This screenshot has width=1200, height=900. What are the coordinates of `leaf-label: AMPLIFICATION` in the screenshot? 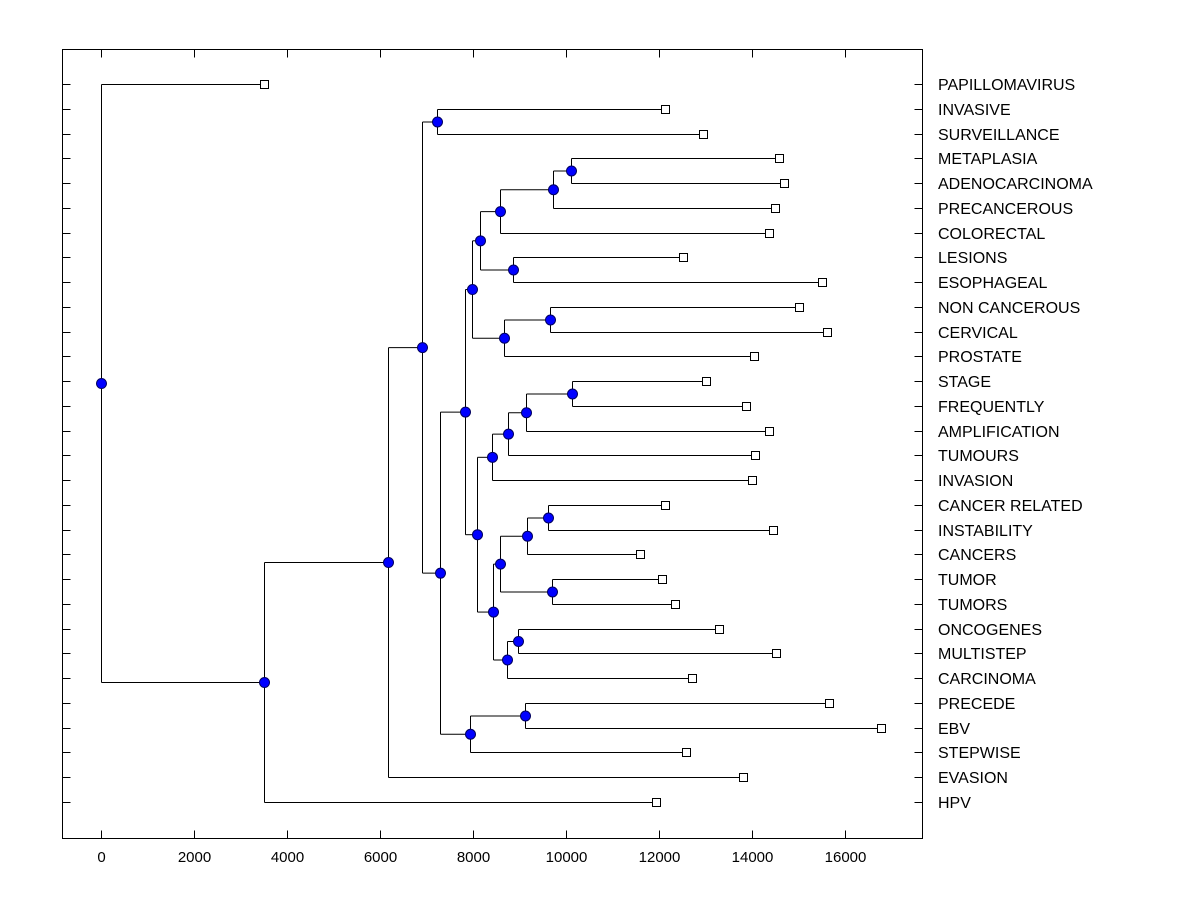 It's located at (999, 432).